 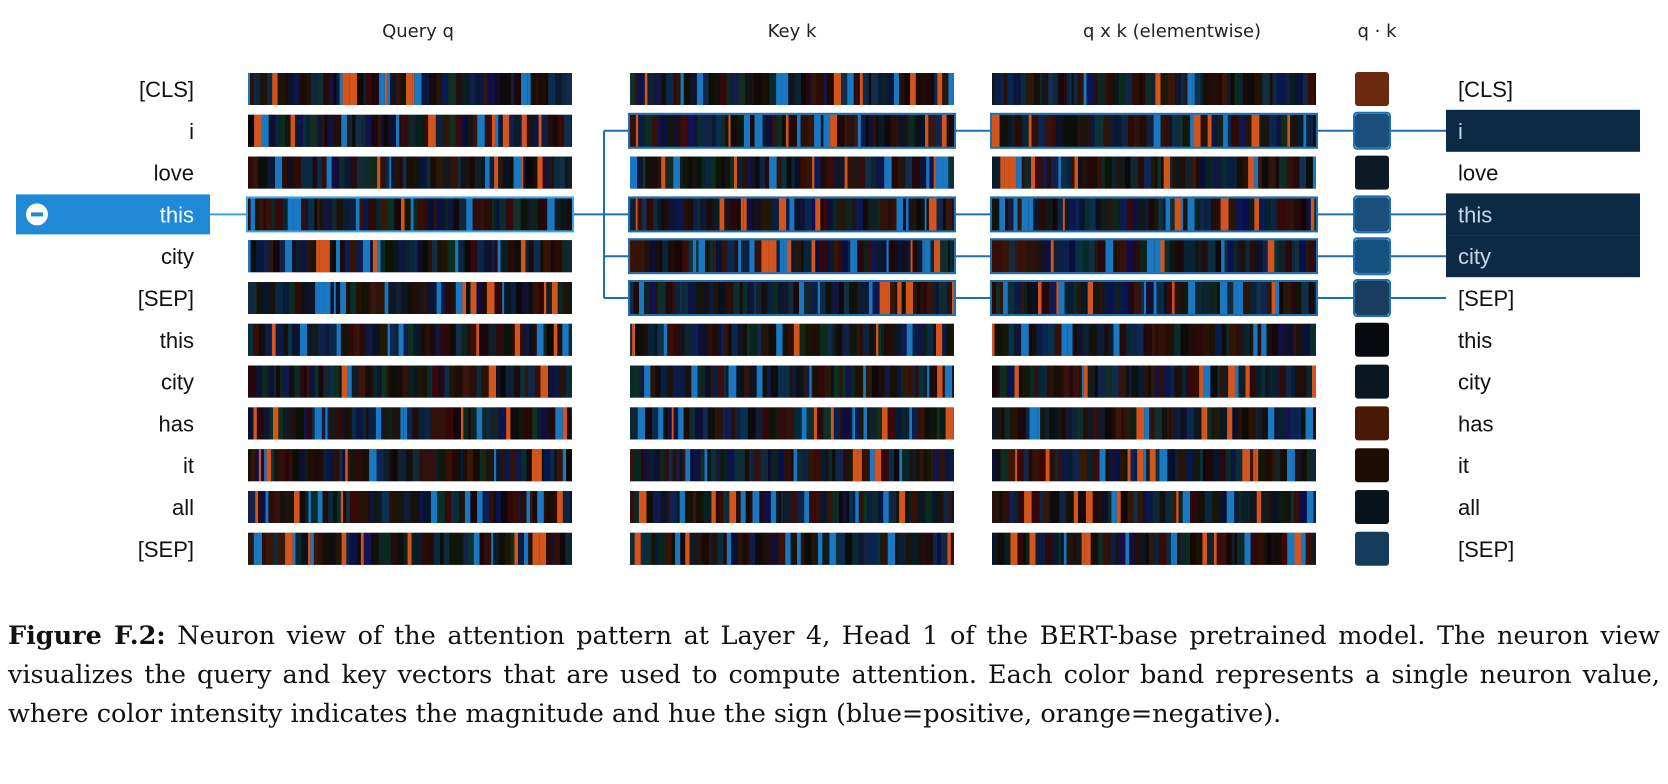 I want to click on right-token-label: all, so click(x=1469, y=507).